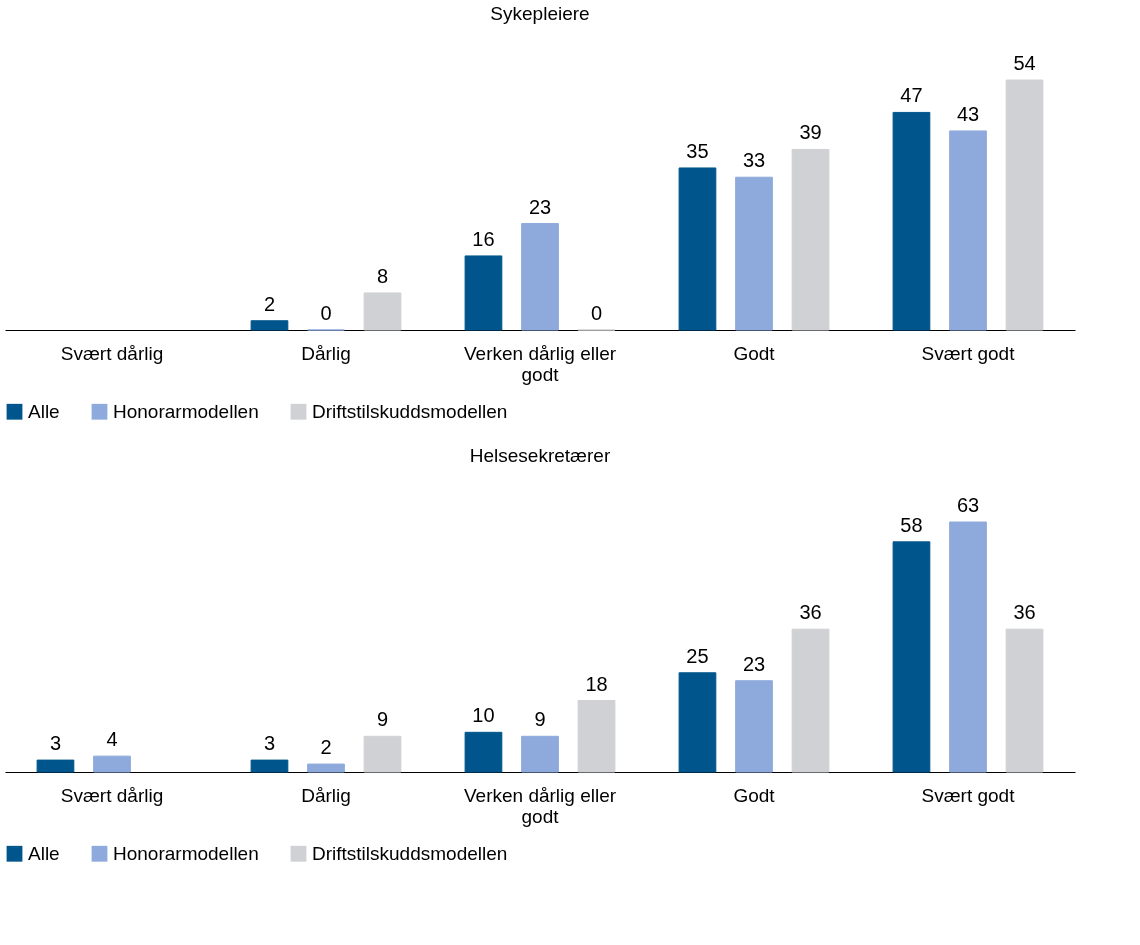 Image resolution: width=1140 pixels, height=945 pixels. I want to click on data-label: 4, so click(112, 739).